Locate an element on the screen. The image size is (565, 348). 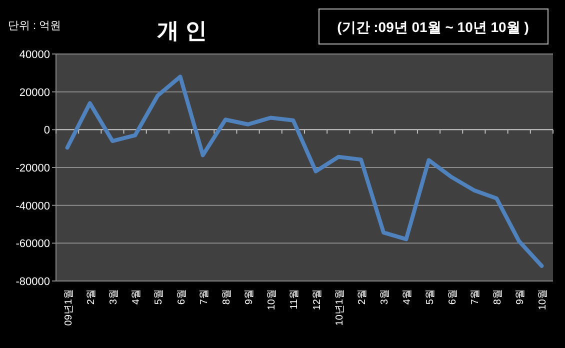
y-tick-label: -60000 is located at coordinates (33, 244).